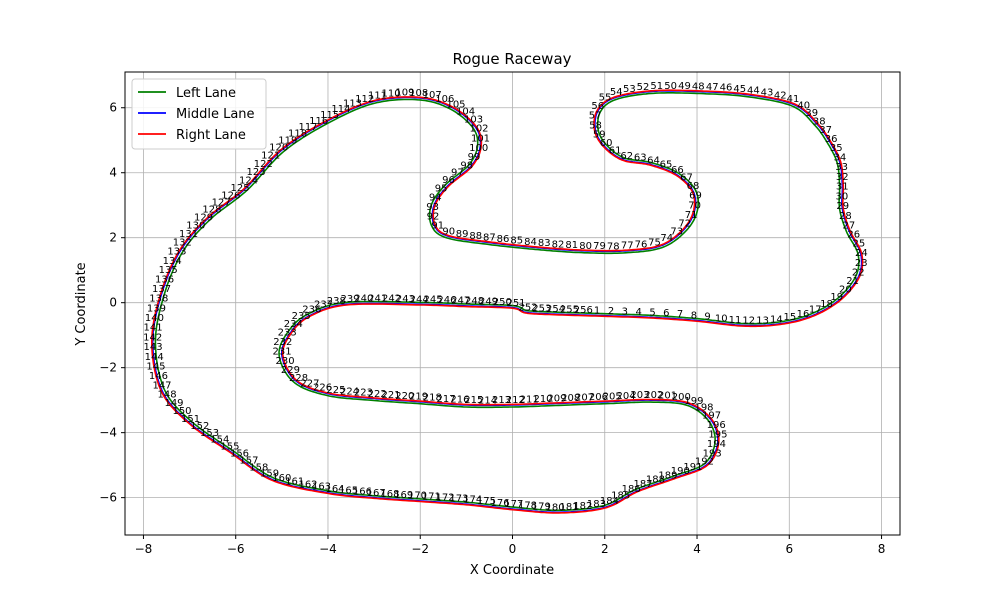  Describe the element at coordinates (487, 400) in the screenshot. I see `waypoint-label: 214` at that location.